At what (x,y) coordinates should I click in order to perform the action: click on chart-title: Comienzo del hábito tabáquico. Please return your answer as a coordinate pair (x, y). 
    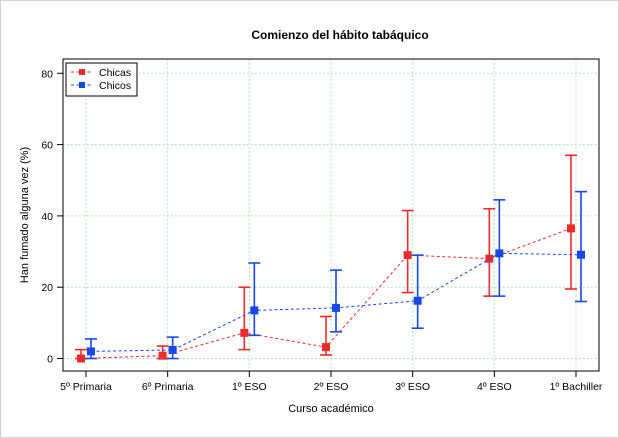
    Looking at the image, I should click on (339, 35).